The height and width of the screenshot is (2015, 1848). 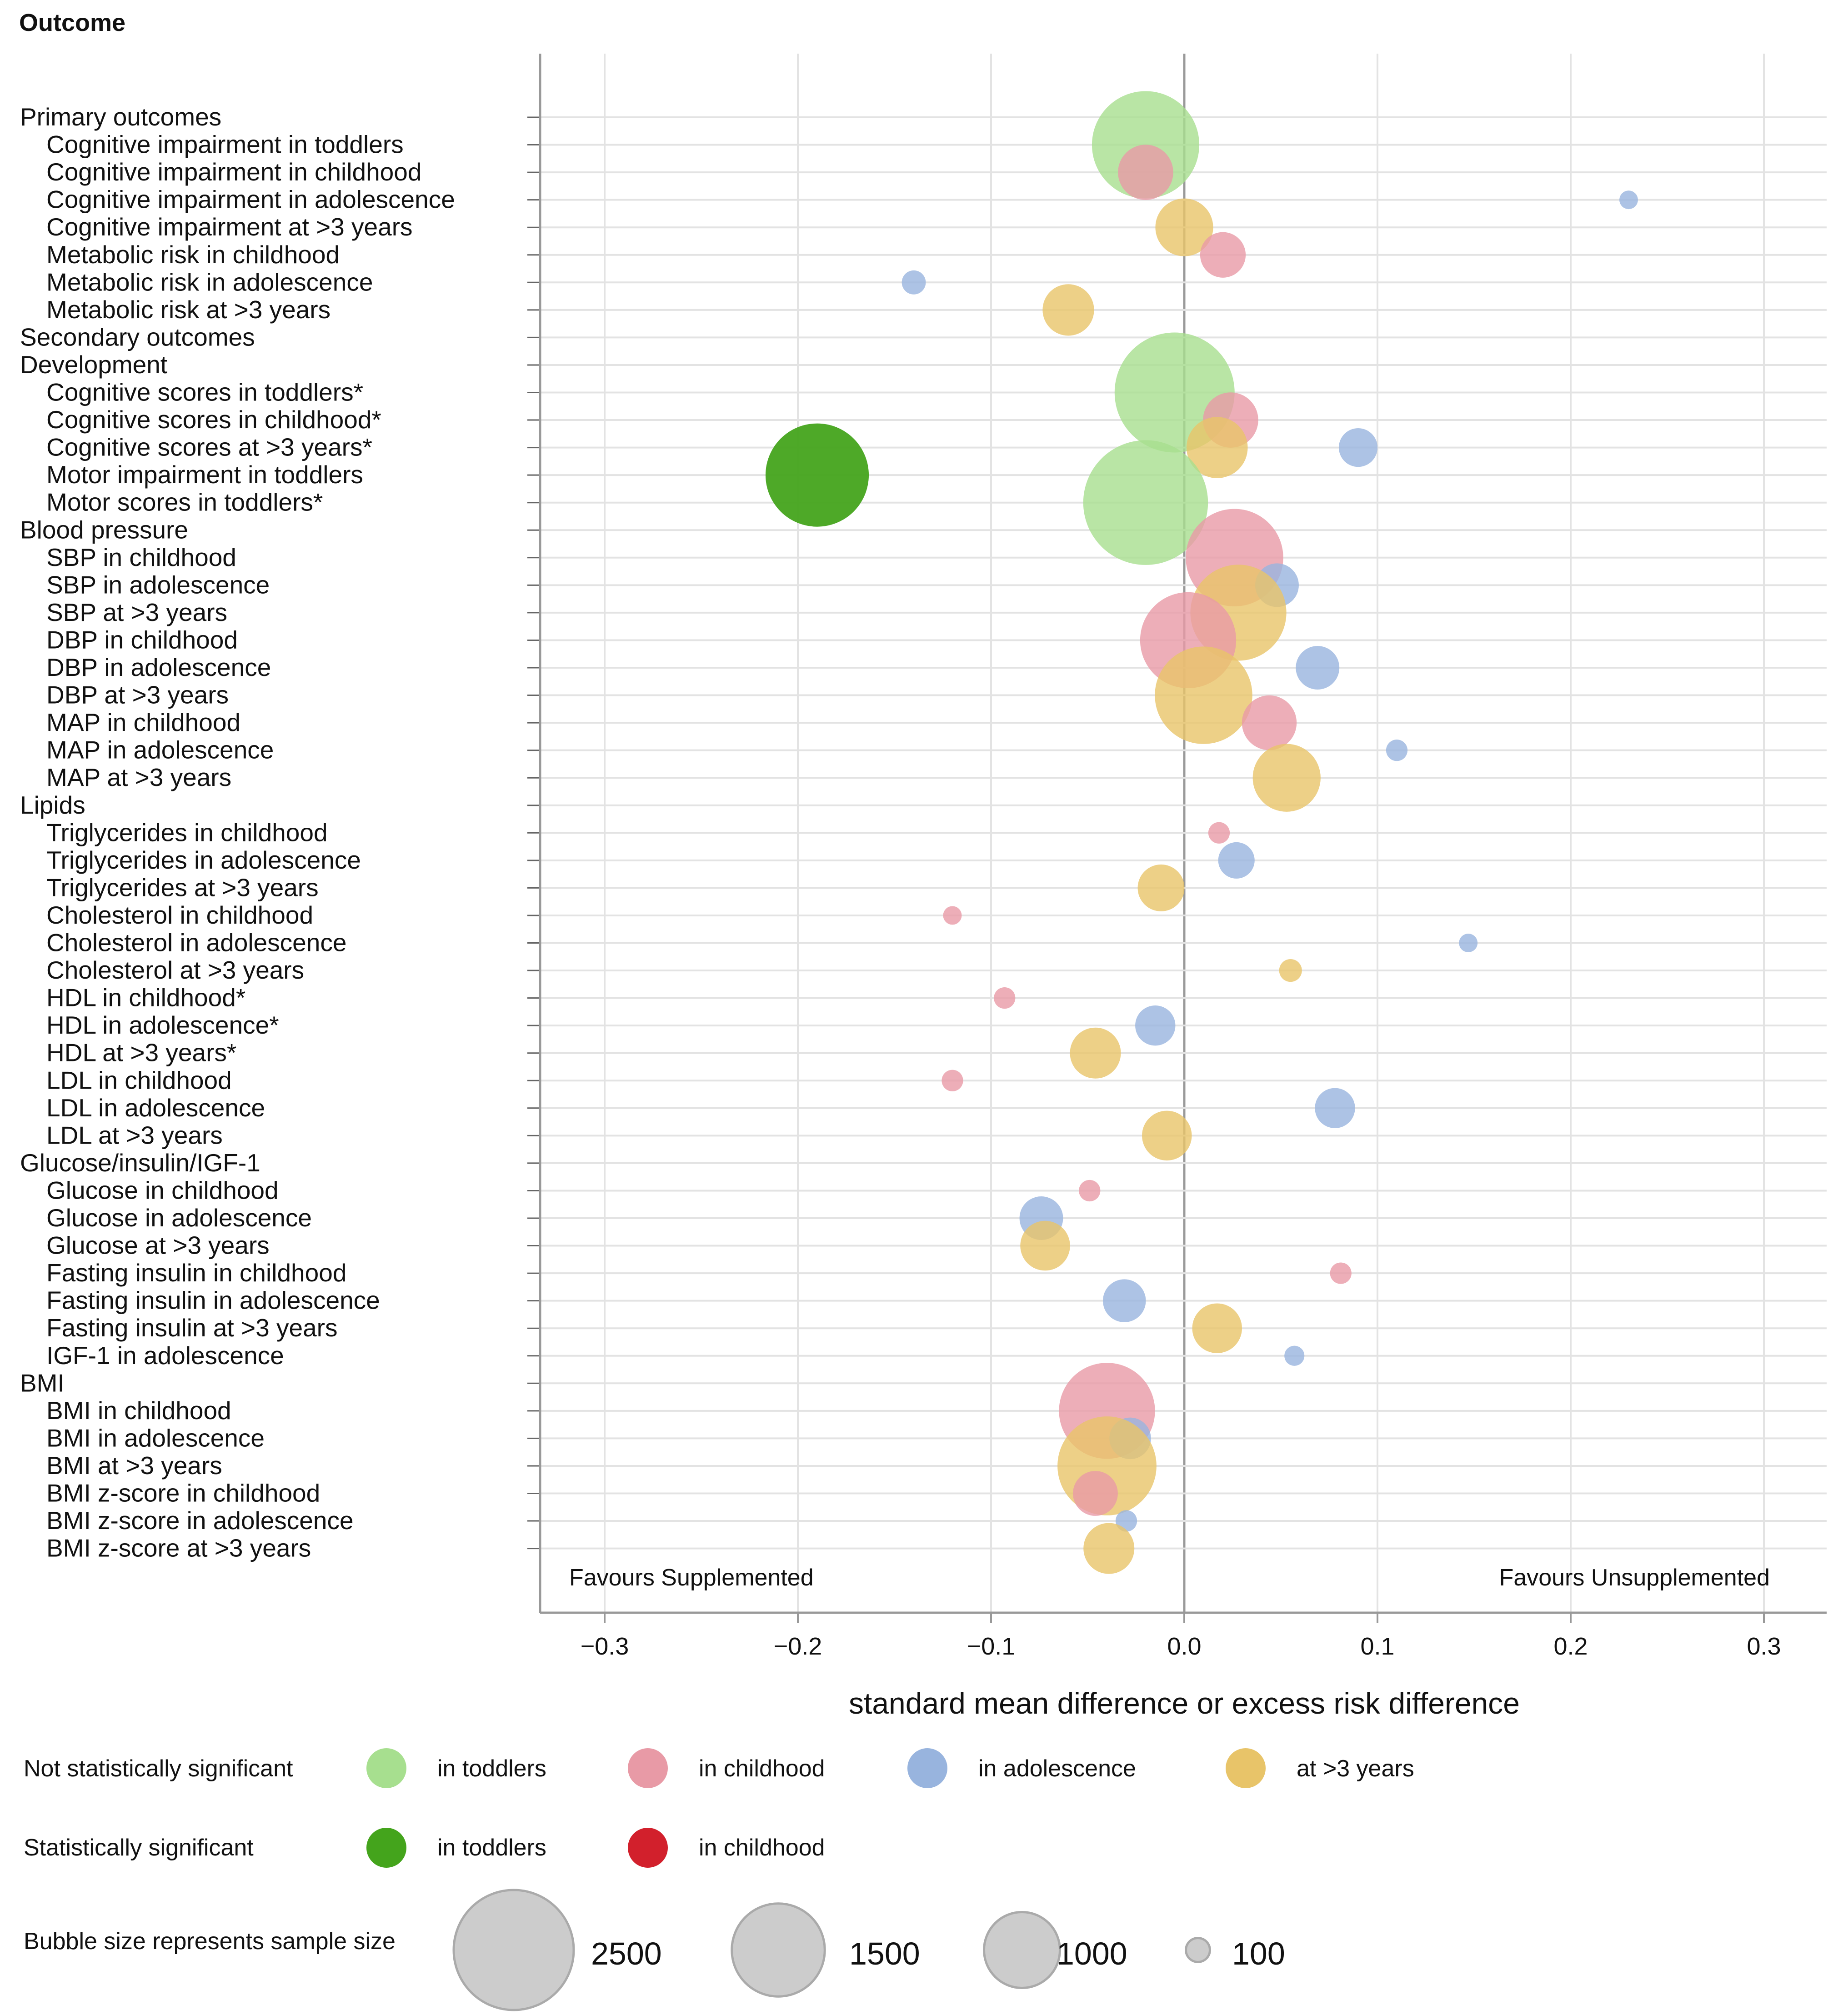 I want to click on row-label-bmi-at-3-years: BMI at >3 years, so click(x=134, y=1466).